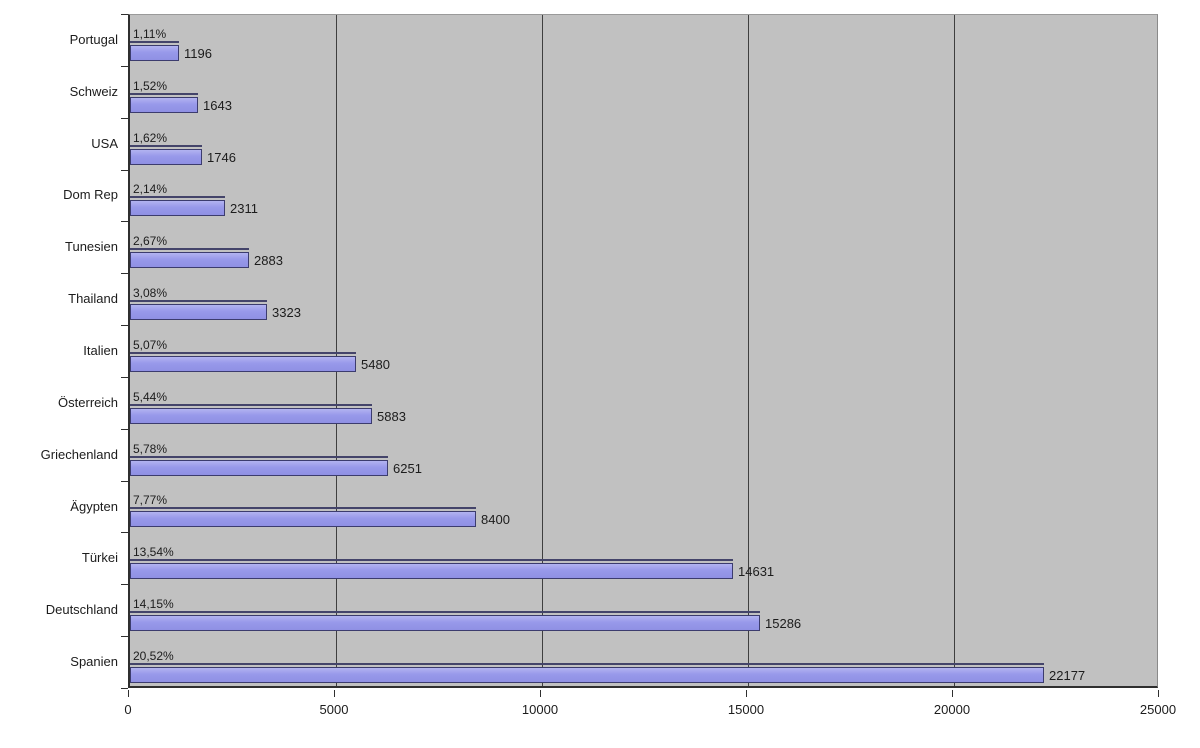 This screenshot has height=748, width=1200. I want to click on x-axis-label-25000: 25000, so click(1158, 709).